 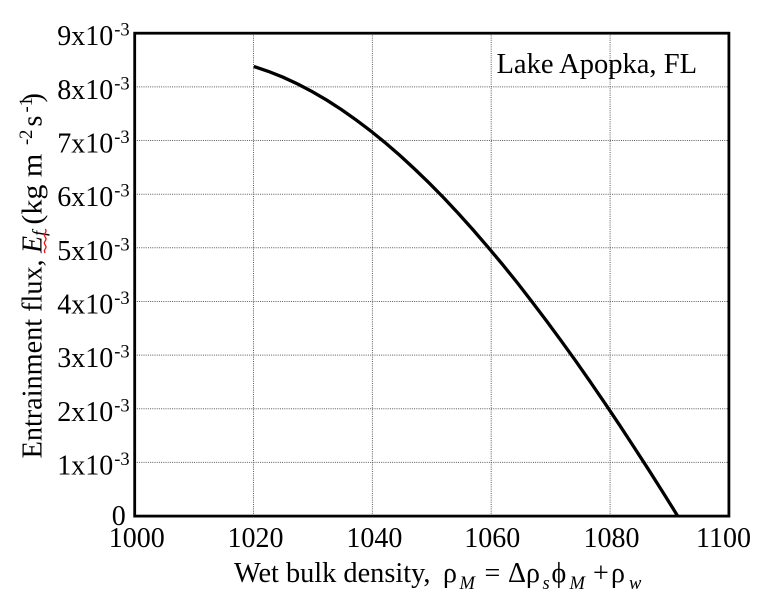 I want to click on svg-text: E, so click(x=33, y=245).